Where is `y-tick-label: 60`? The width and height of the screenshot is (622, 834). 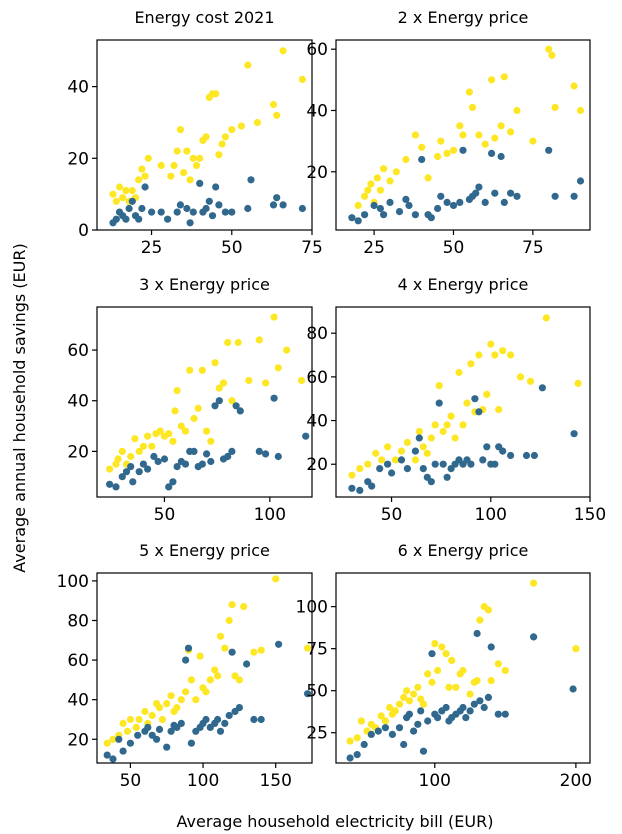 y-tick-label: 60 is located at coordinates (317, 378).